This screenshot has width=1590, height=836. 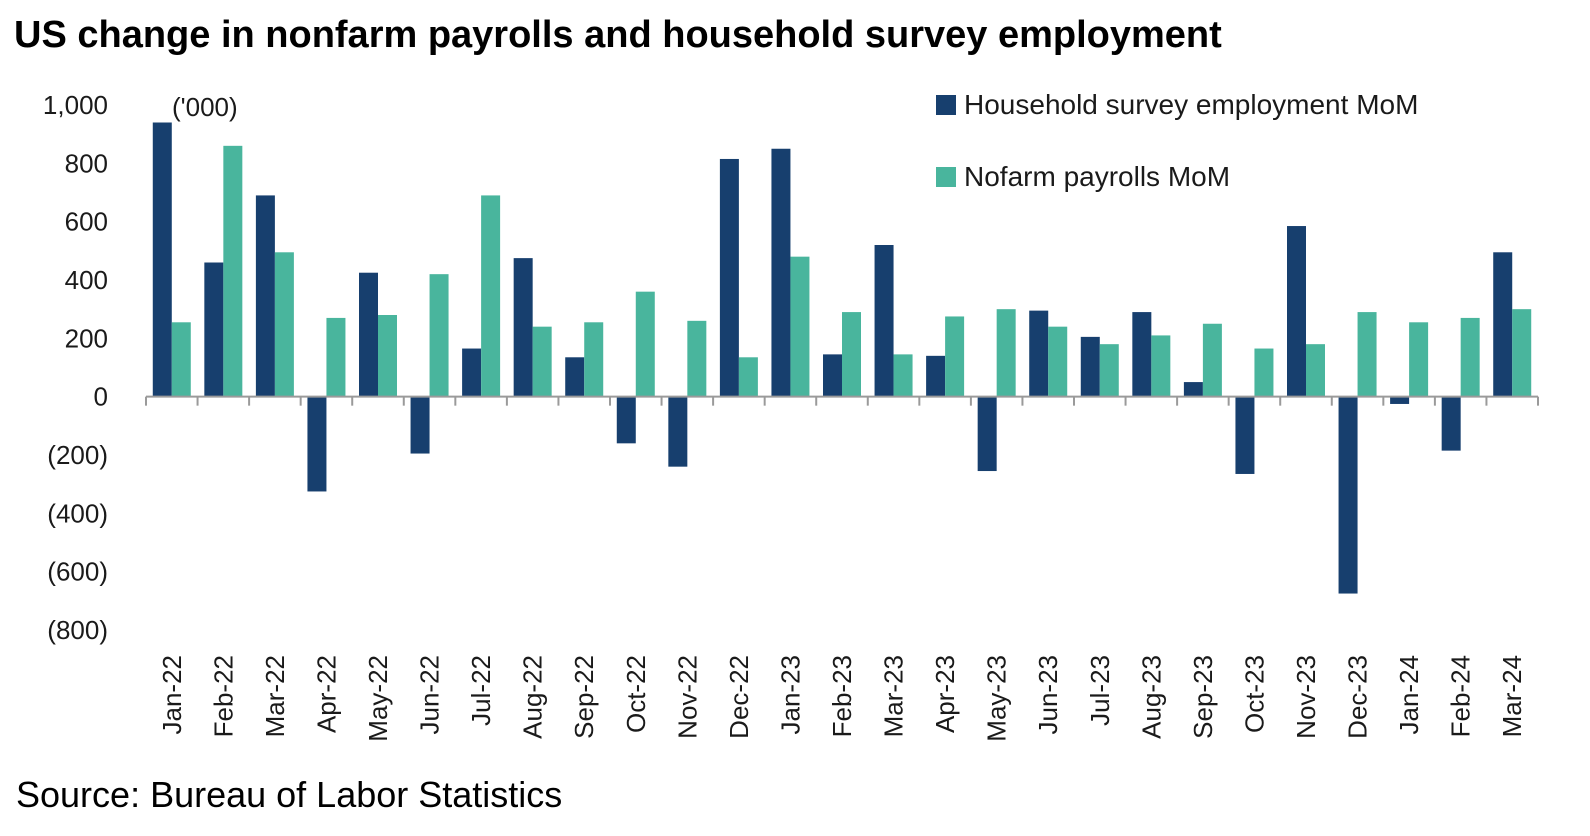 I want to click on x-tick-label: May-22, so click(x=378, y=698).